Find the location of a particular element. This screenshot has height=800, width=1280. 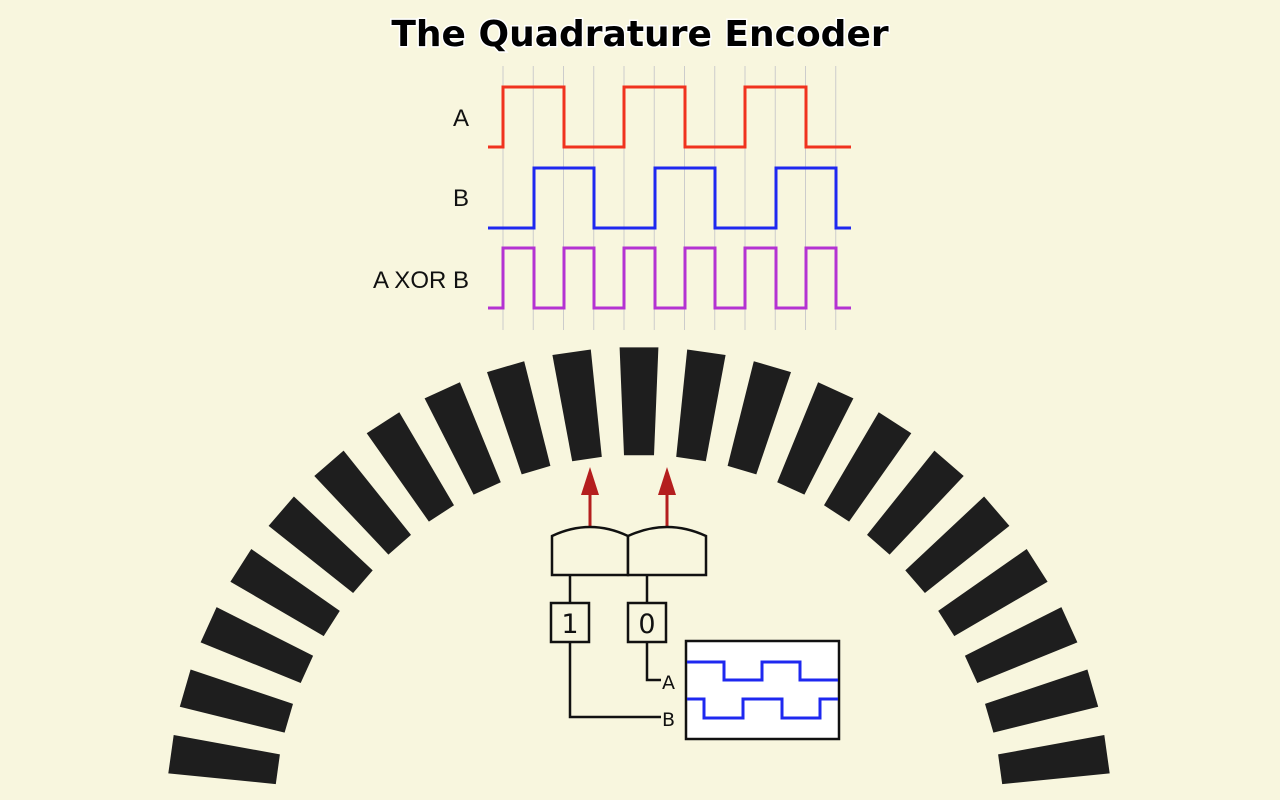

sensor-wiring is located at coordinates (614, 647).